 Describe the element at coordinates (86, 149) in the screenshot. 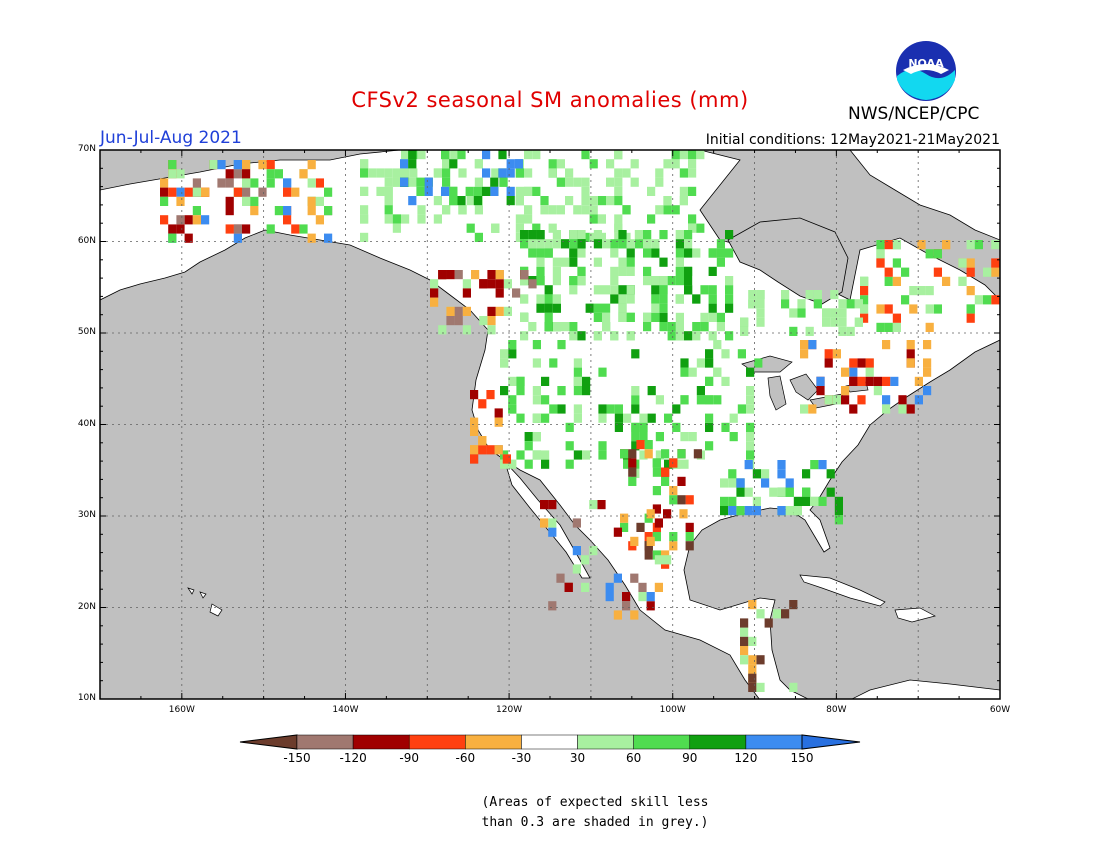

I see `lat-label: 70N` at that location.